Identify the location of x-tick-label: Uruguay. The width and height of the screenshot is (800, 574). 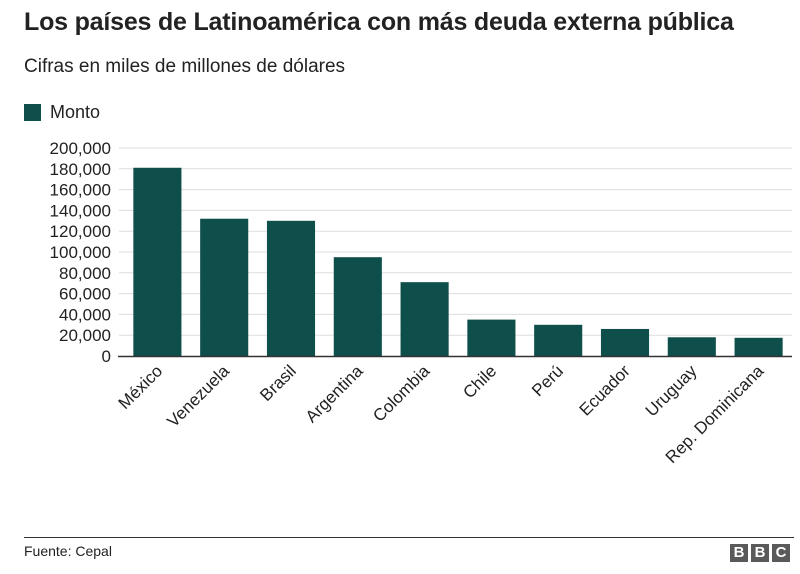
(671, 390).